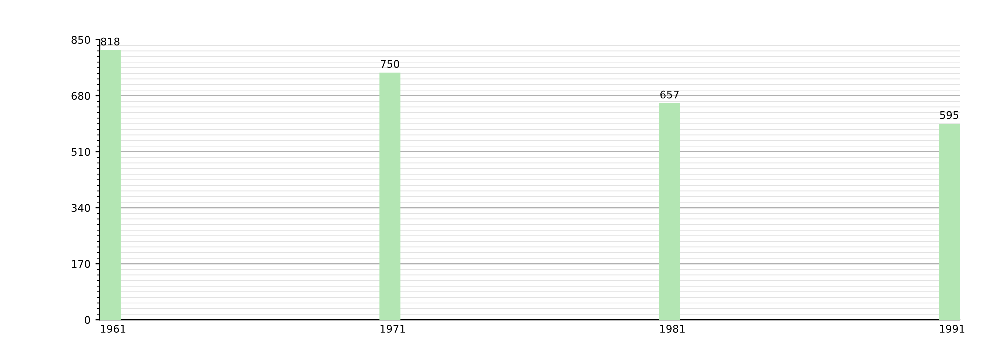  What do you see at coordinates (81, 208) in the screenshot?
I see `y-tick-label: 340` at bounding box center [81, 208].